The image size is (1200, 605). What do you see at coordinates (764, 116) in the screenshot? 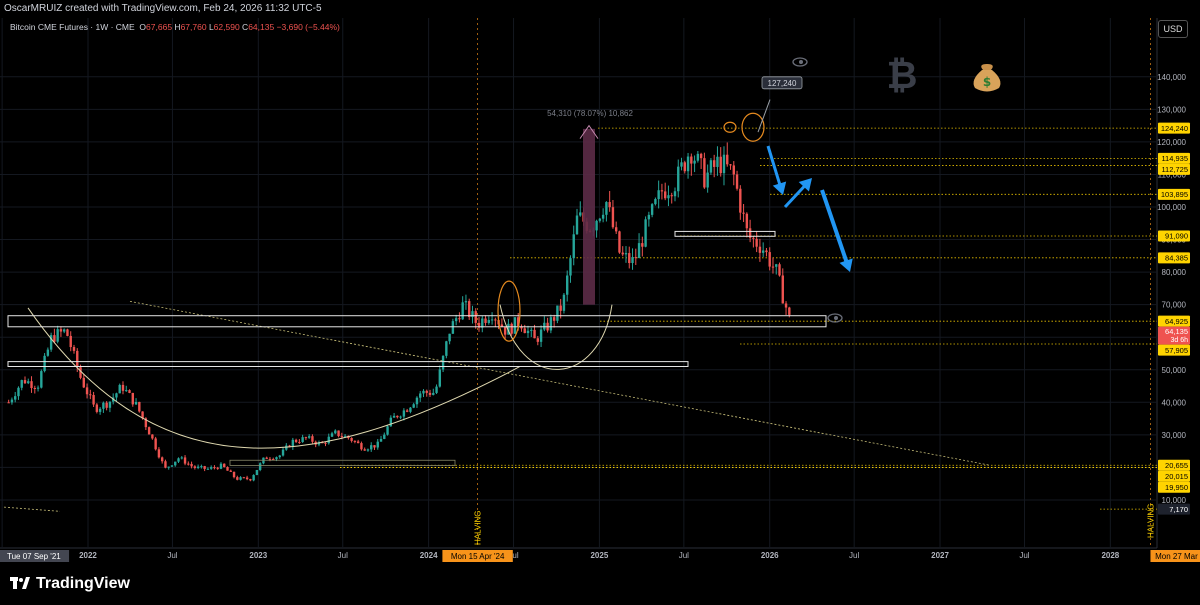
I see `callout-pointer` at bounding box center [764, 116].